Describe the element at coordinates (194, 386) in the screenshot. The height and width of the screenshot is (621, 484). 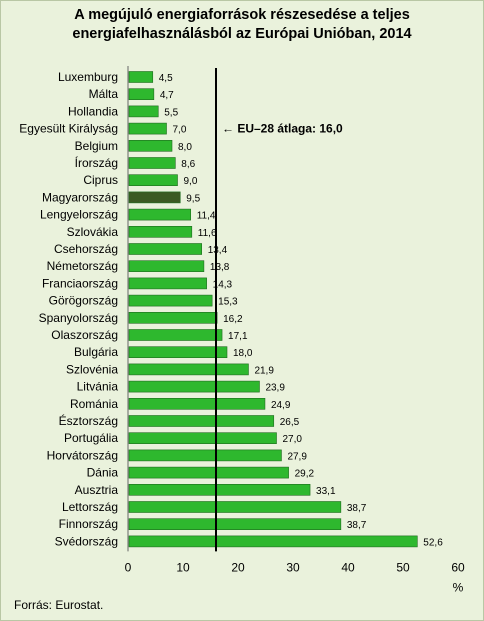
I see `bar-litvania` at that location.